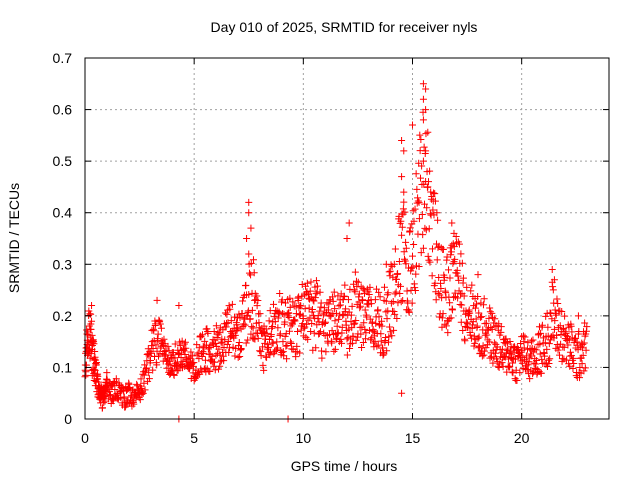  What do you see at coordinates (63, 161) in the screenshot?
I see `y-tick-label: 0.5` at bounding box center [63, 161].